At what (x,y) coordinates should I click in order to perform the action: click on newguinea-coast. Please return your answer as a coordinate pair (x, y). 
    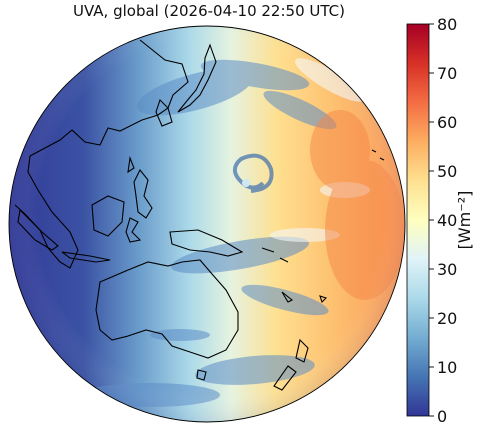
    Looking at the image, I should click on (206, 243).